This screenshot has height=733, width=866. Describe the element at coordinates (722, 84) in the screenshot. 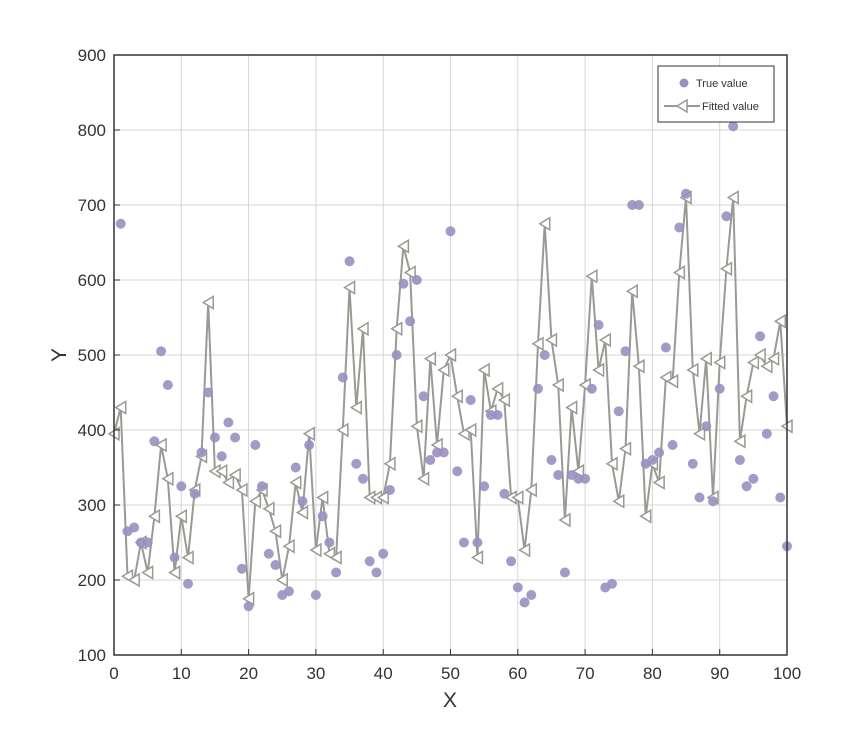

I see `legend-true-label: True value` at that location.